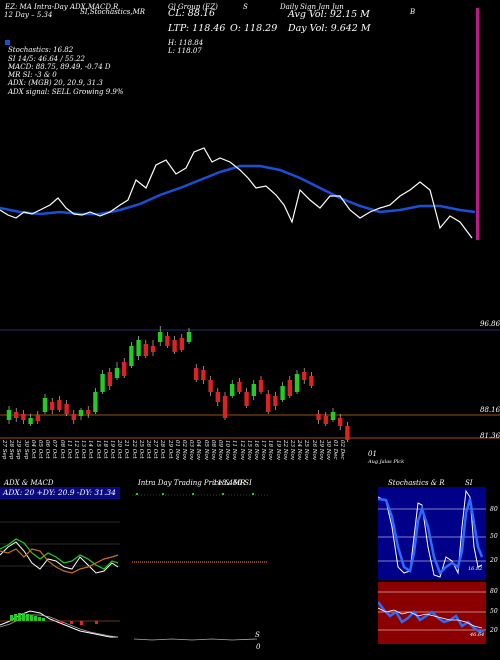  I want to click on date-label: 18 Oct, so click(104, 449).